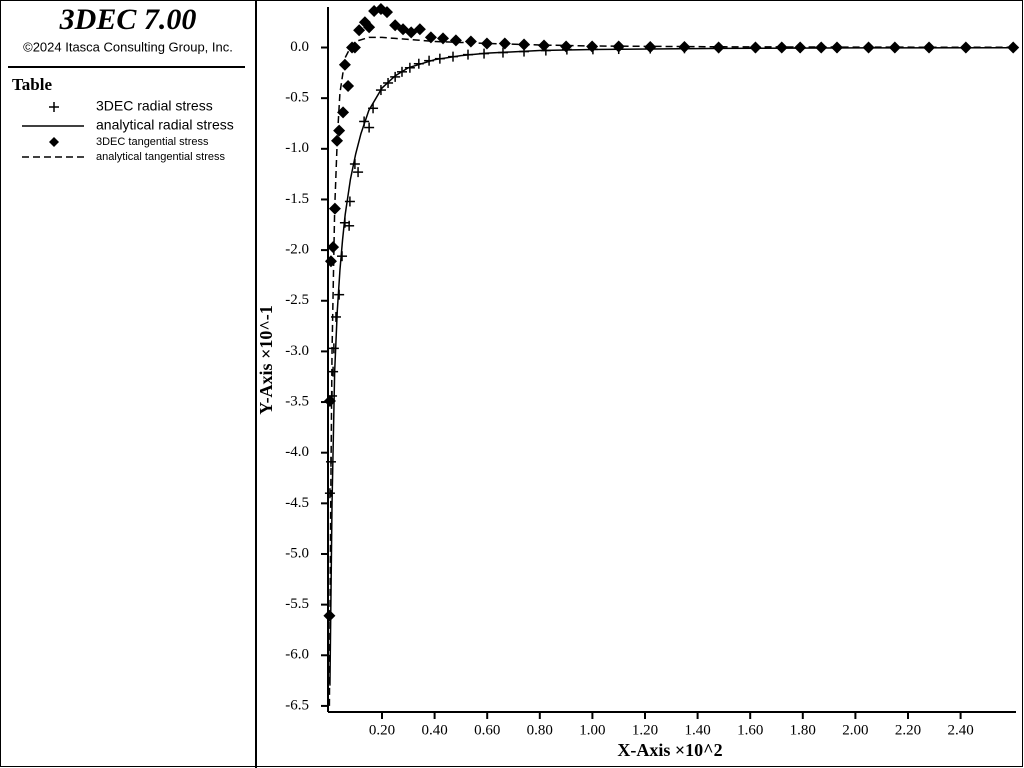 The height and width of the screenshot is (768, 1024). I want to click on legend-label: 3DEC radial stress, so click(154, 106).